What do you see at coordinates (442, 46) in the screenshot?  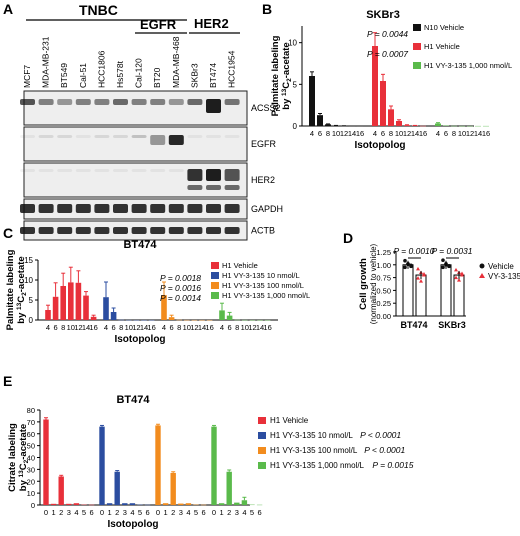 I see `legend-entry: H1 Vehicle` at bounding box center [442, 46].